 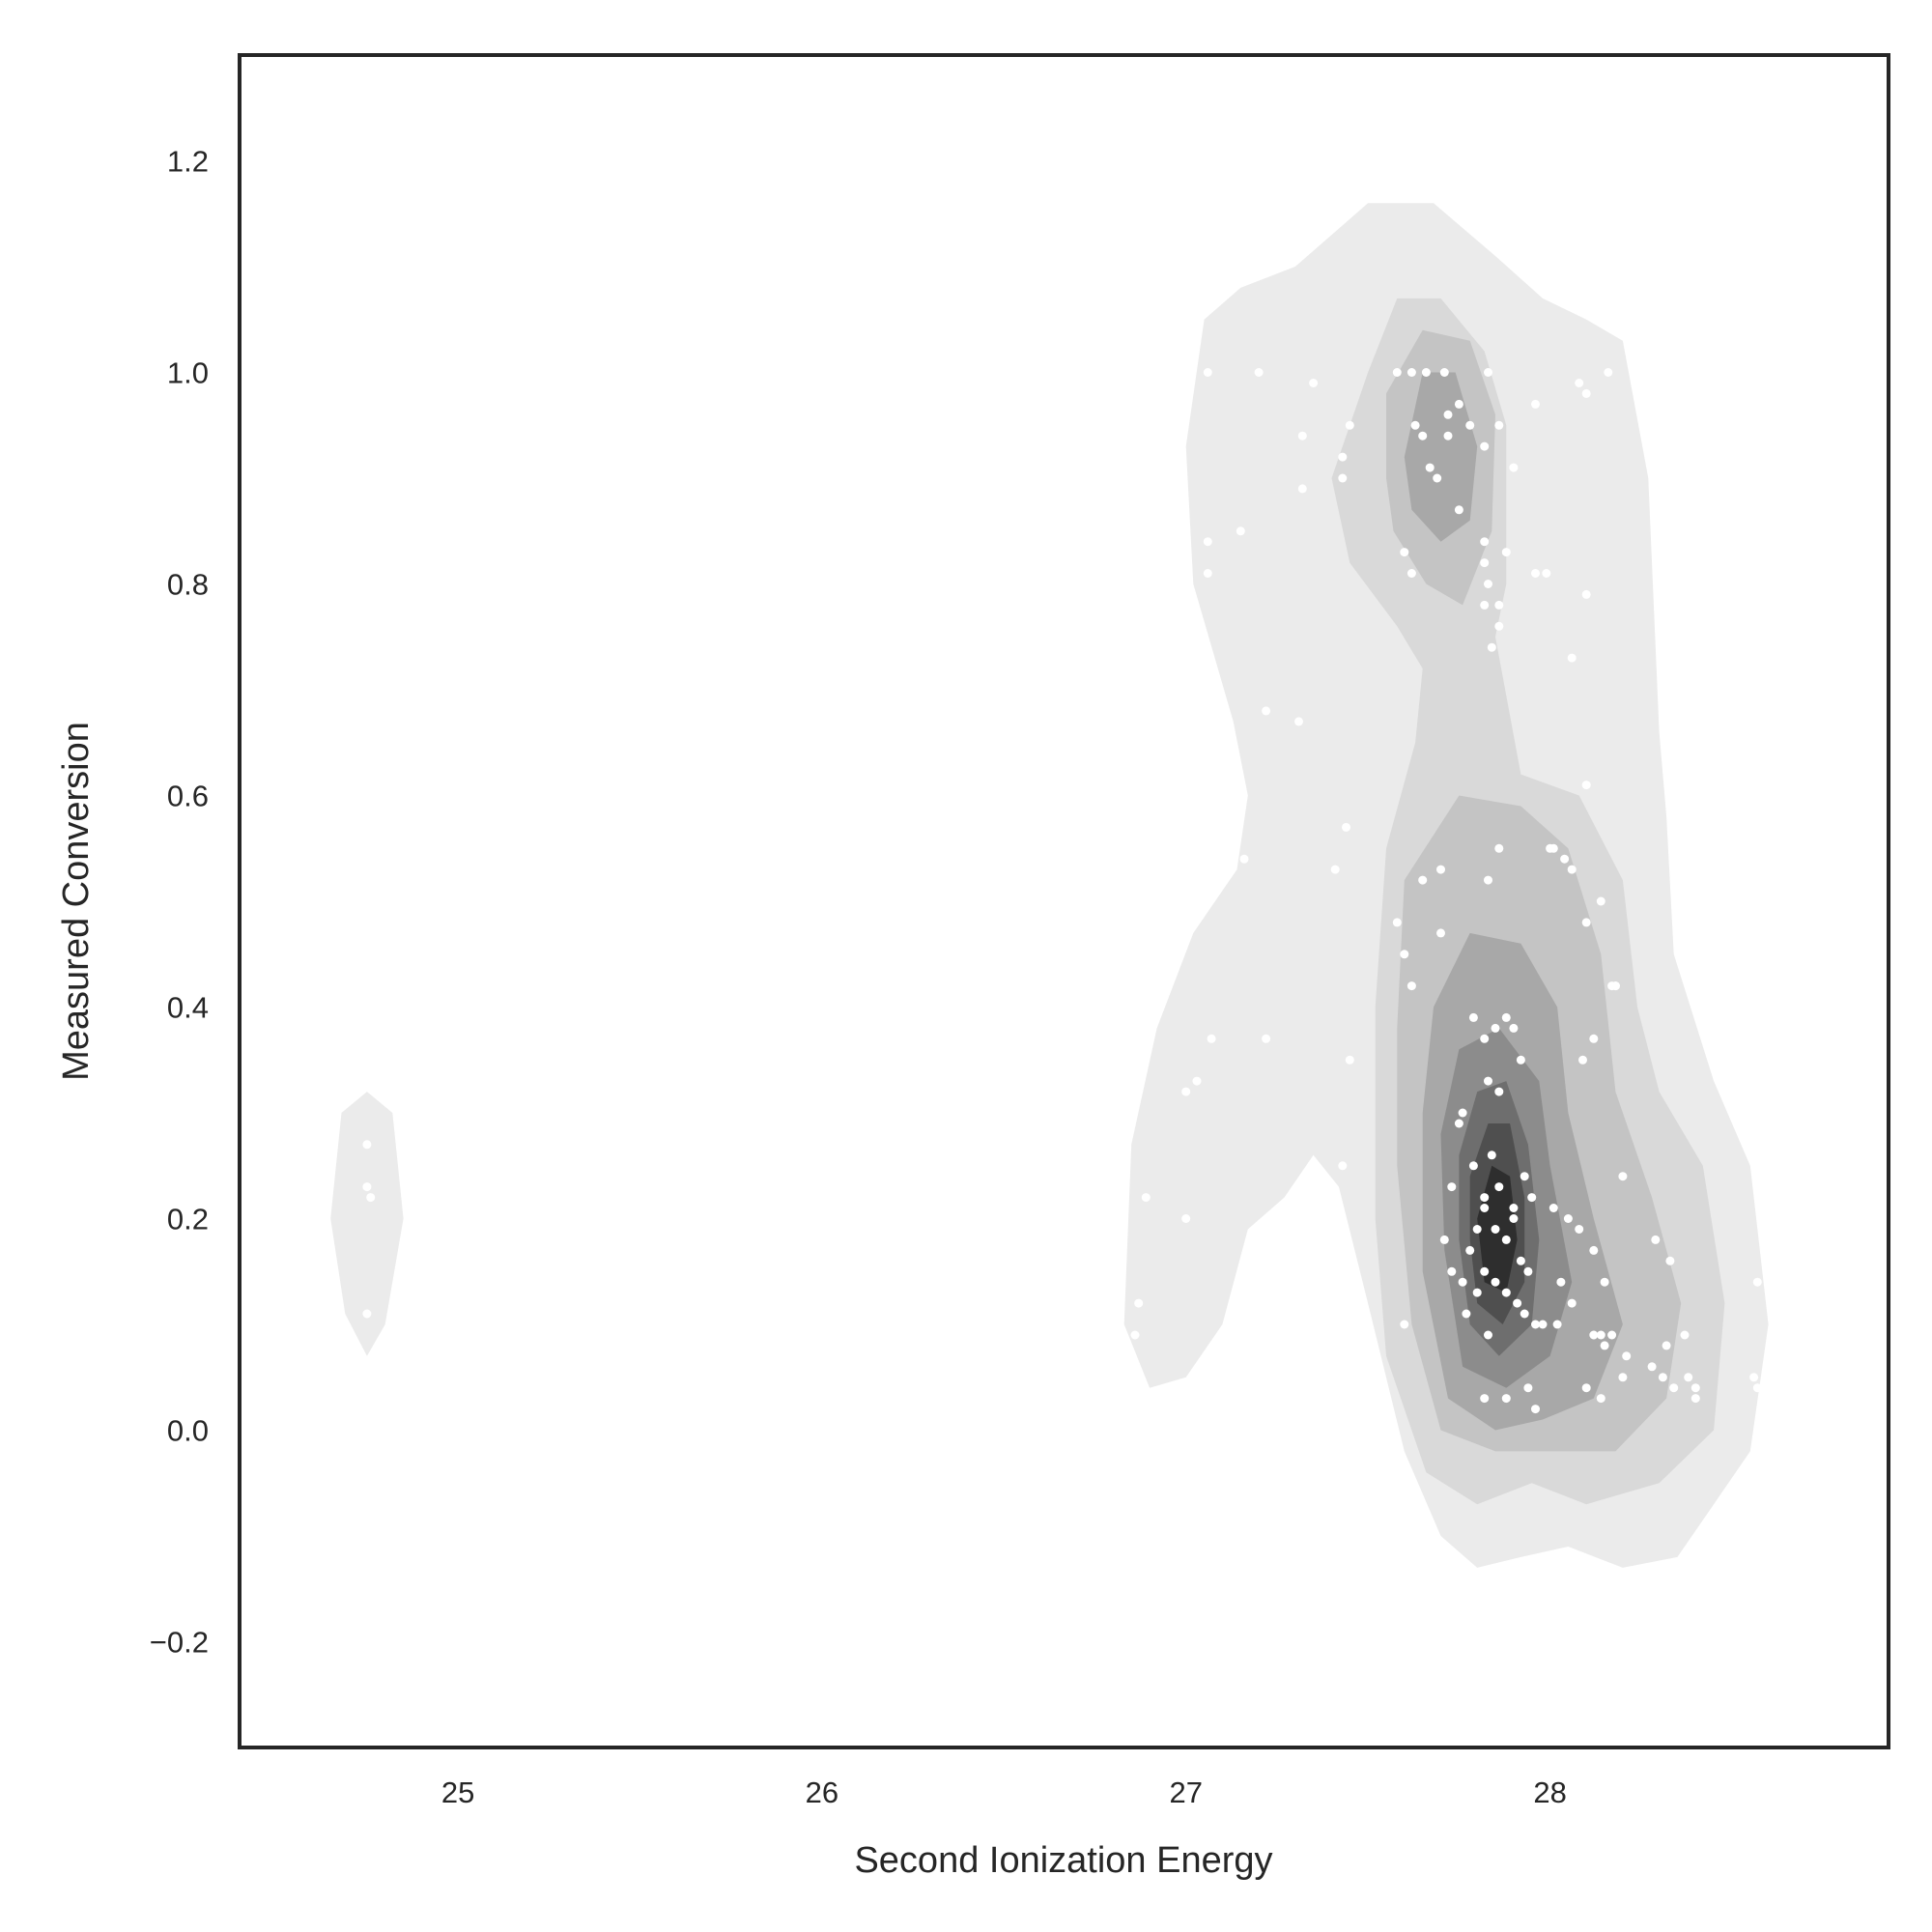 I want to click on x-tick-label: 27, so click(x=1185, y=1792).